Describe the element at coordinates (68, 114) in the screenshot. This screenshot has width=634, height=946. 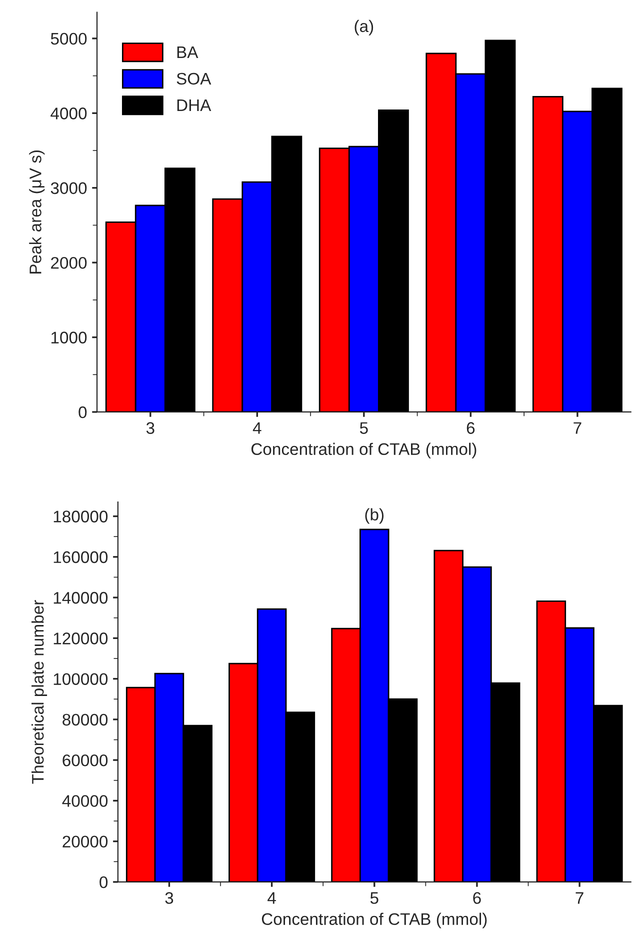
I see `y-tick-label: 4000` at that location.